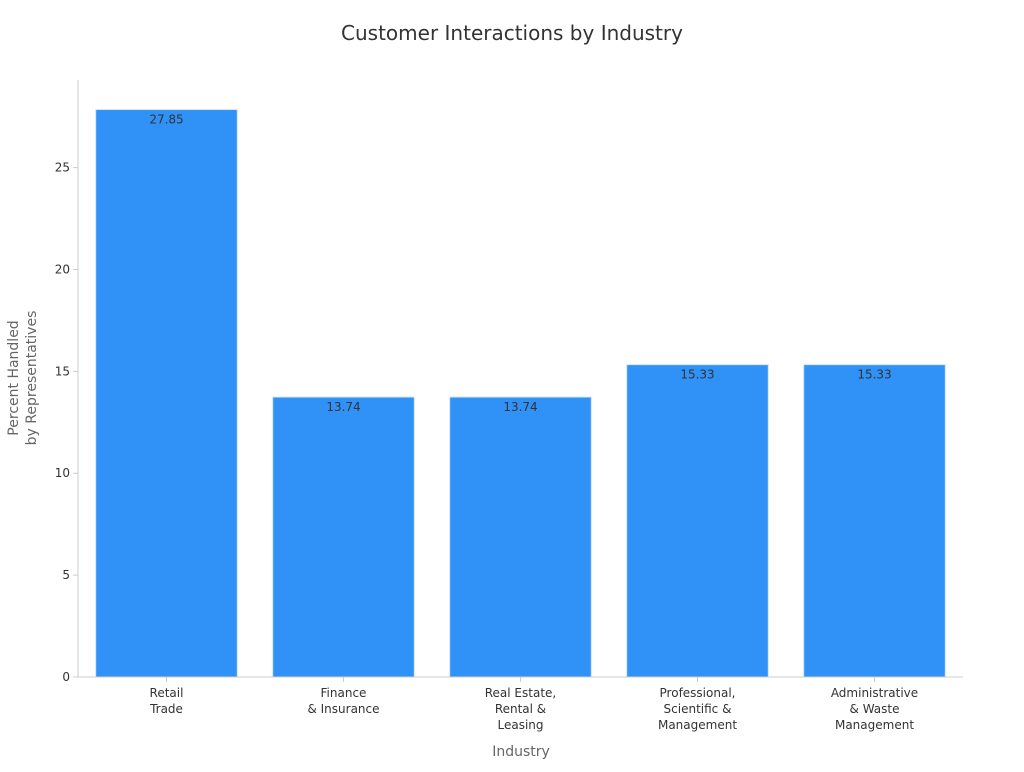 The width and height of the screenshot is (1024, 772). I want to click on chart-title: Customer Interactions by Industry, so click(512, 33).